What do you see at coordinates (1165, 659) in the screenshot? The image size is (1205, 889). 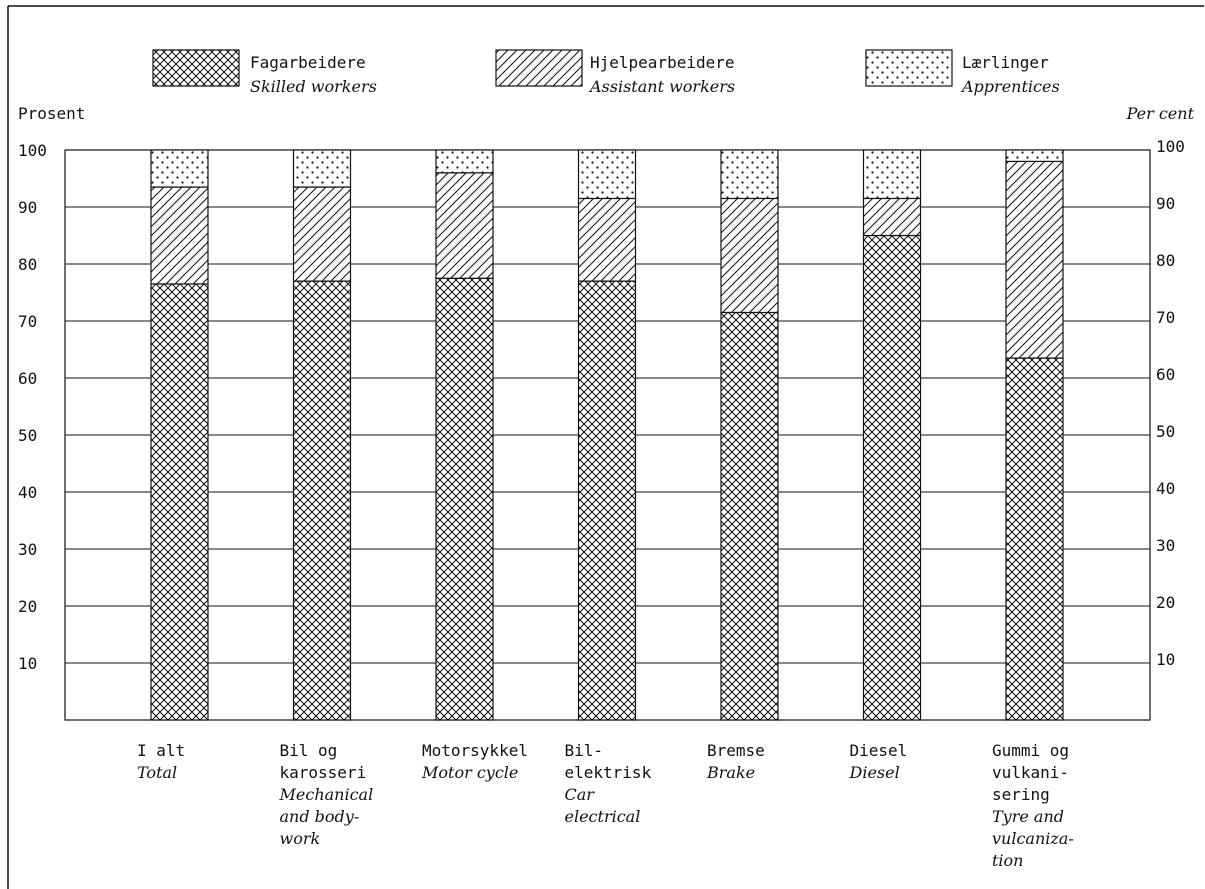 I see `y-tick-label-right: 10` at bounding box center [1165, 659].